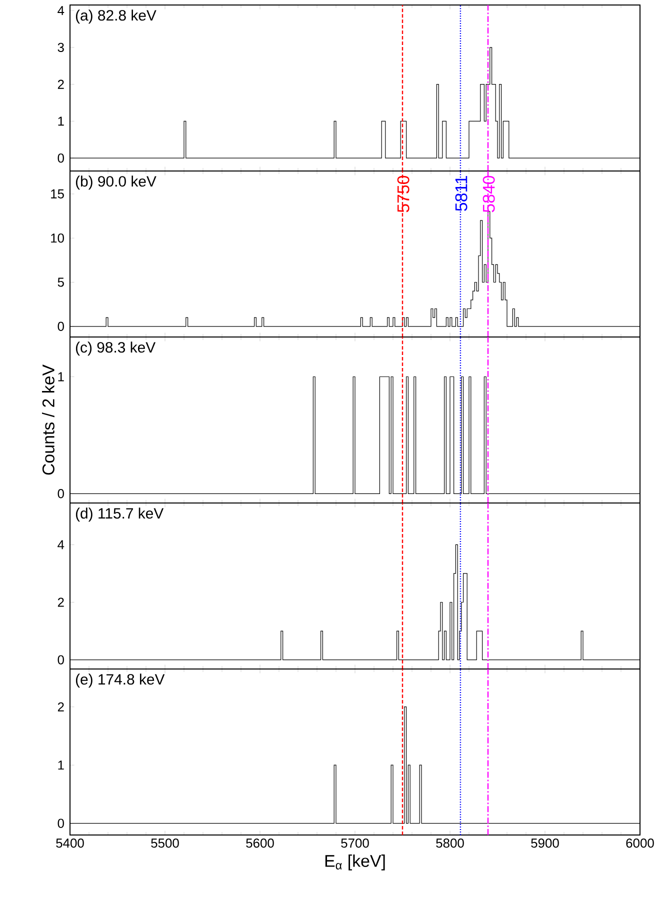 Image resolution: width=660 pixels, height=905 pixels. What do you see at coordinates (61, 282) in the screenshot?
I see `y-tick-label: 5` at bounding box center [61, 282].